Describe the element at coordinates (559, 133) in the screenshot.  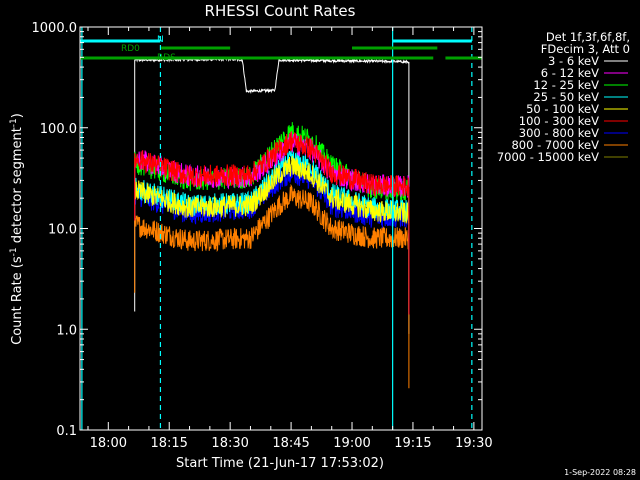
I see `legend-entry-label: 300 - 800 keV` at that location.